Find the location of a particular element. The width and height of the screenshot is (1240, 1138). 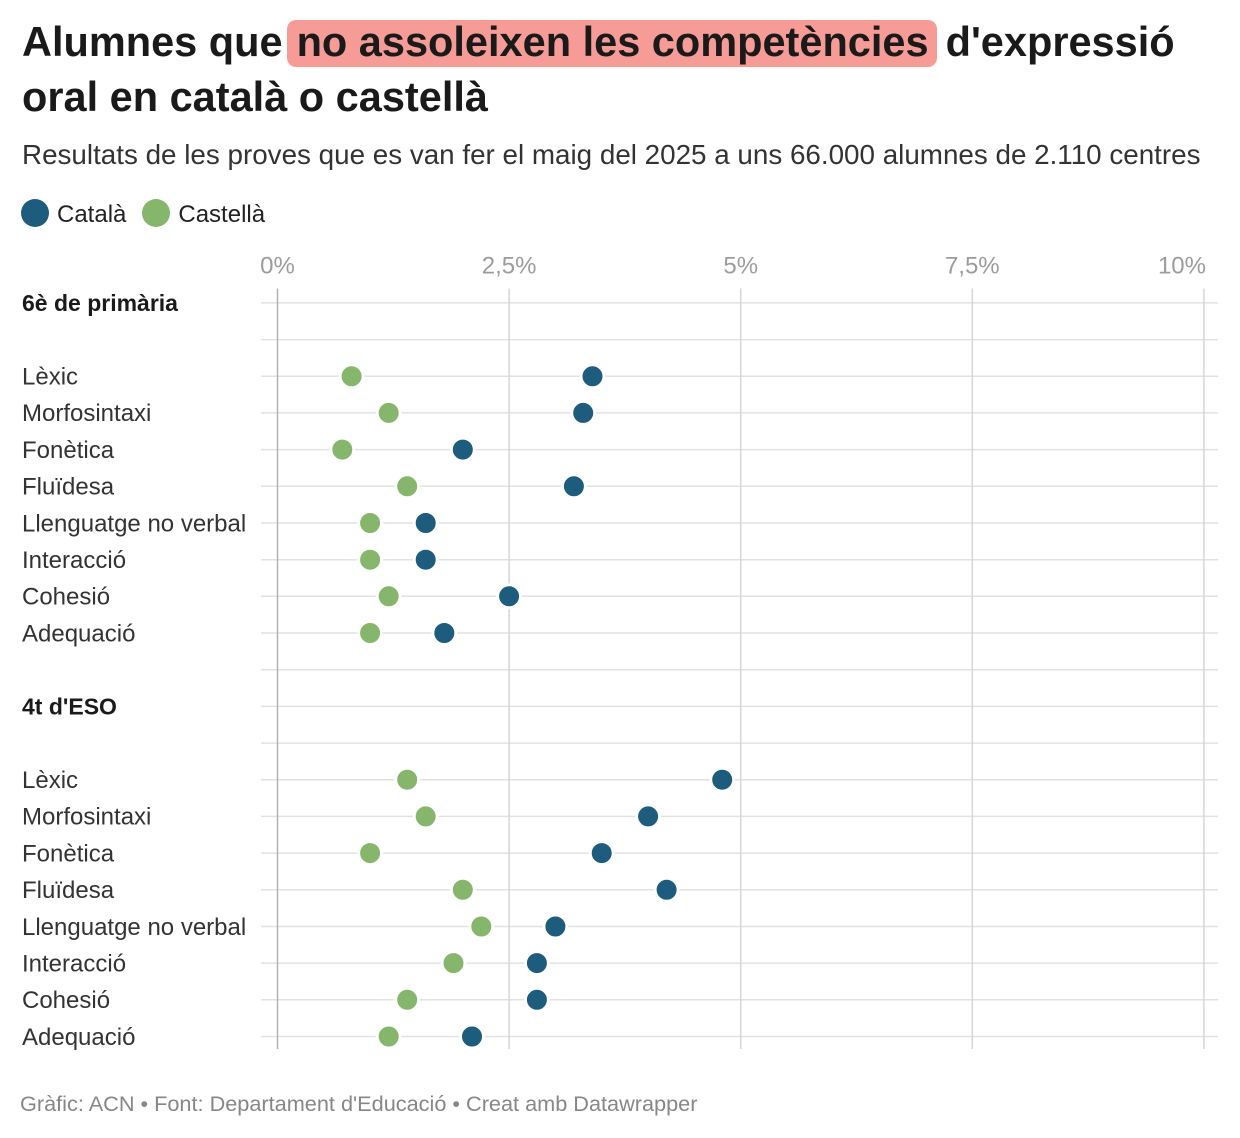

svg-text: 6è de primària is located at coordinates (100, 303).